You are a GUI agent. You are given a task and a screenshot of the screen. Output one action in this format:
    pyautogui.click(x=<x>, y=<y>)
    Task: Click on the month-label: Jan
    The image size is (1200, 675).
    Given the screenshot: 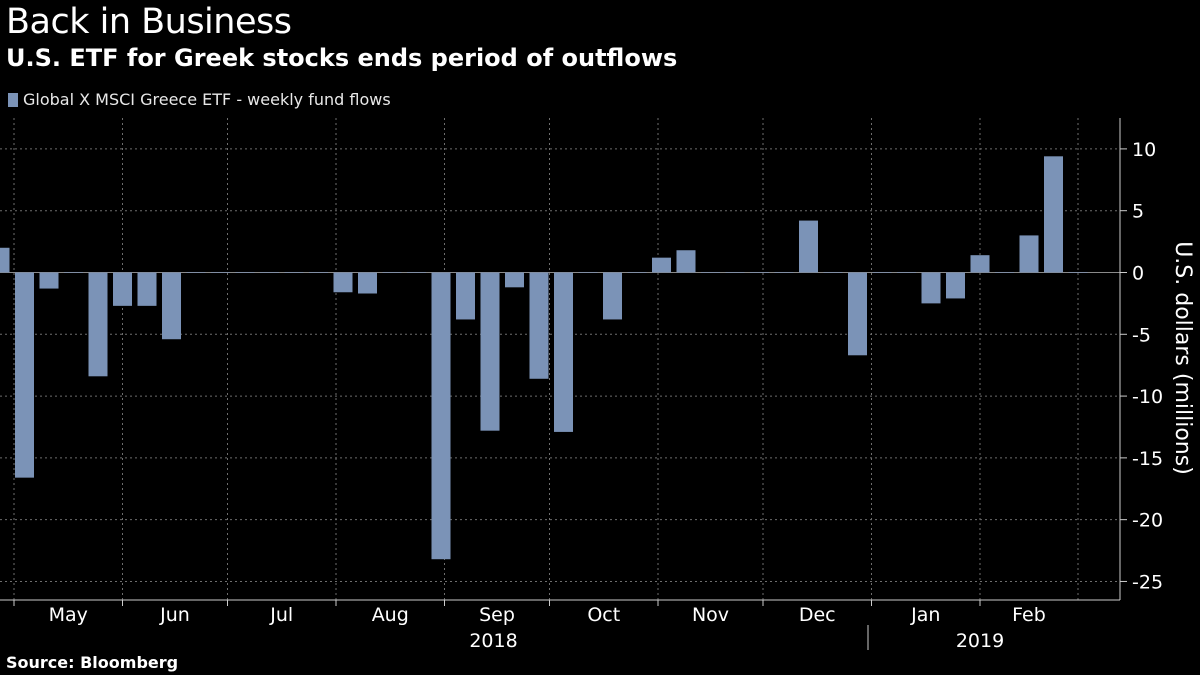 What is the action you would take?
    pyautogui.click(x=925, y=615)
    